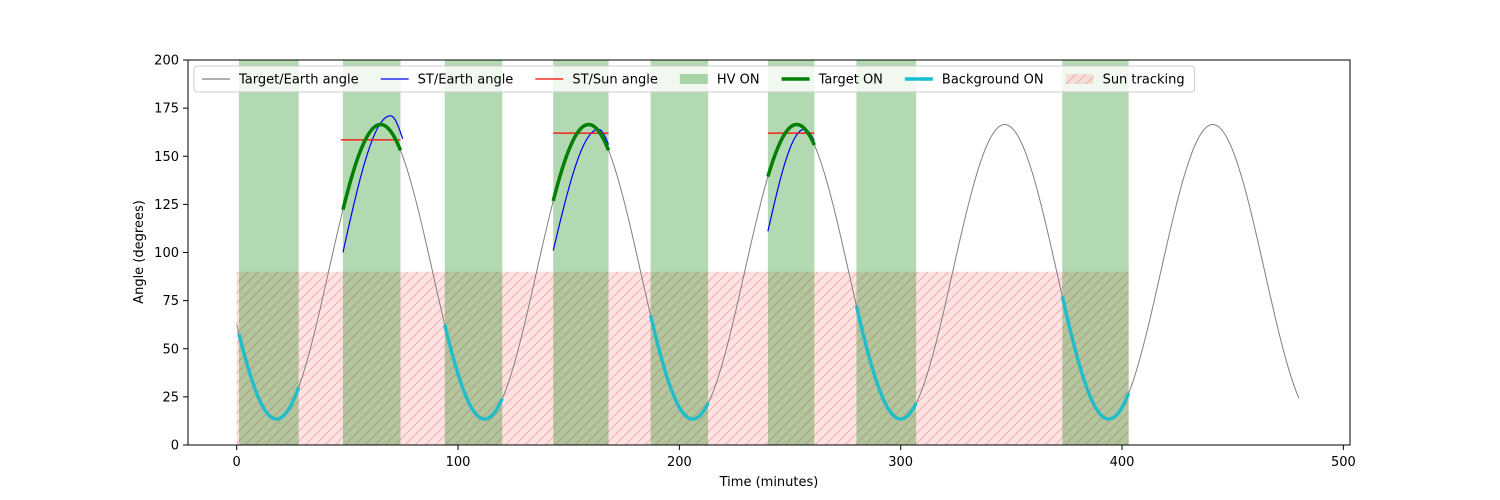 Image resolution: width=1500 pixels, height=500 pixels. I want to click on legend-item-sun_tracking: Sun tracking, so click(1125, 80).